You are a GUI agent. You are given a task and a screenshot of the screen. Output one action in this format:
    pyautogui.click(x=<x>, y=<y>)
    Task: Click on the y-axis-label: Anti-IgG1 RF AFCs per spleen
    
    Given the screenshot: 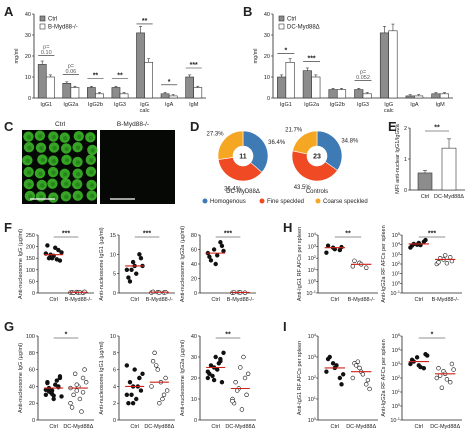 What is the action you would take?
    pyautogui.click(x=300, y=264)
    